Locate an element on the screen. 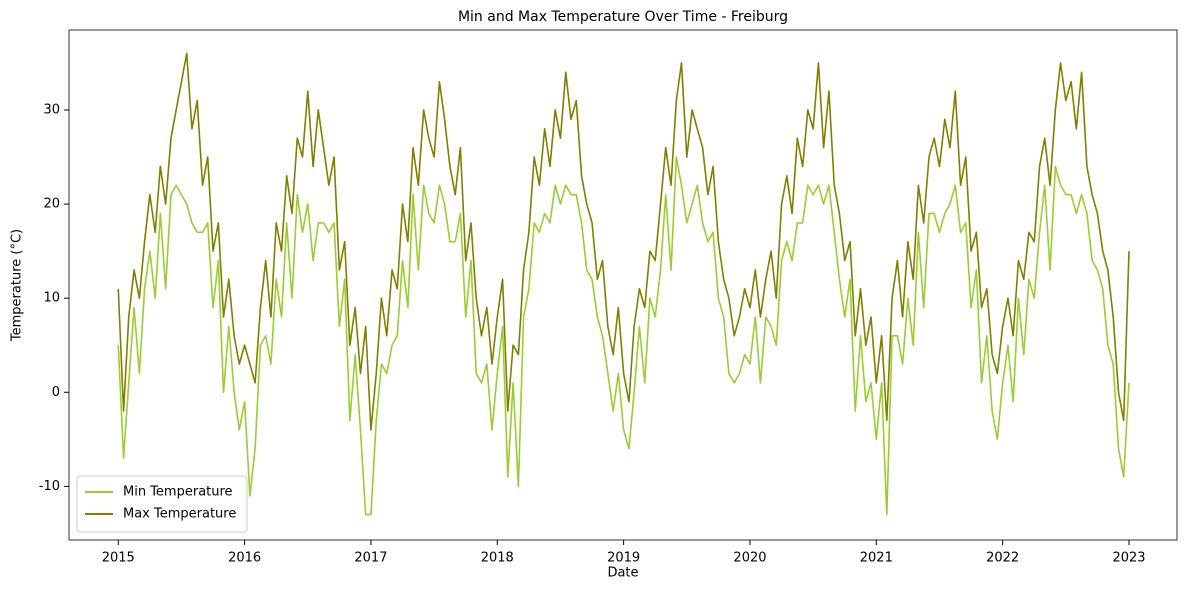 This screenshot has width=1189, height=590. x-tick-label: 2016 is located at coordinates (244, 558).